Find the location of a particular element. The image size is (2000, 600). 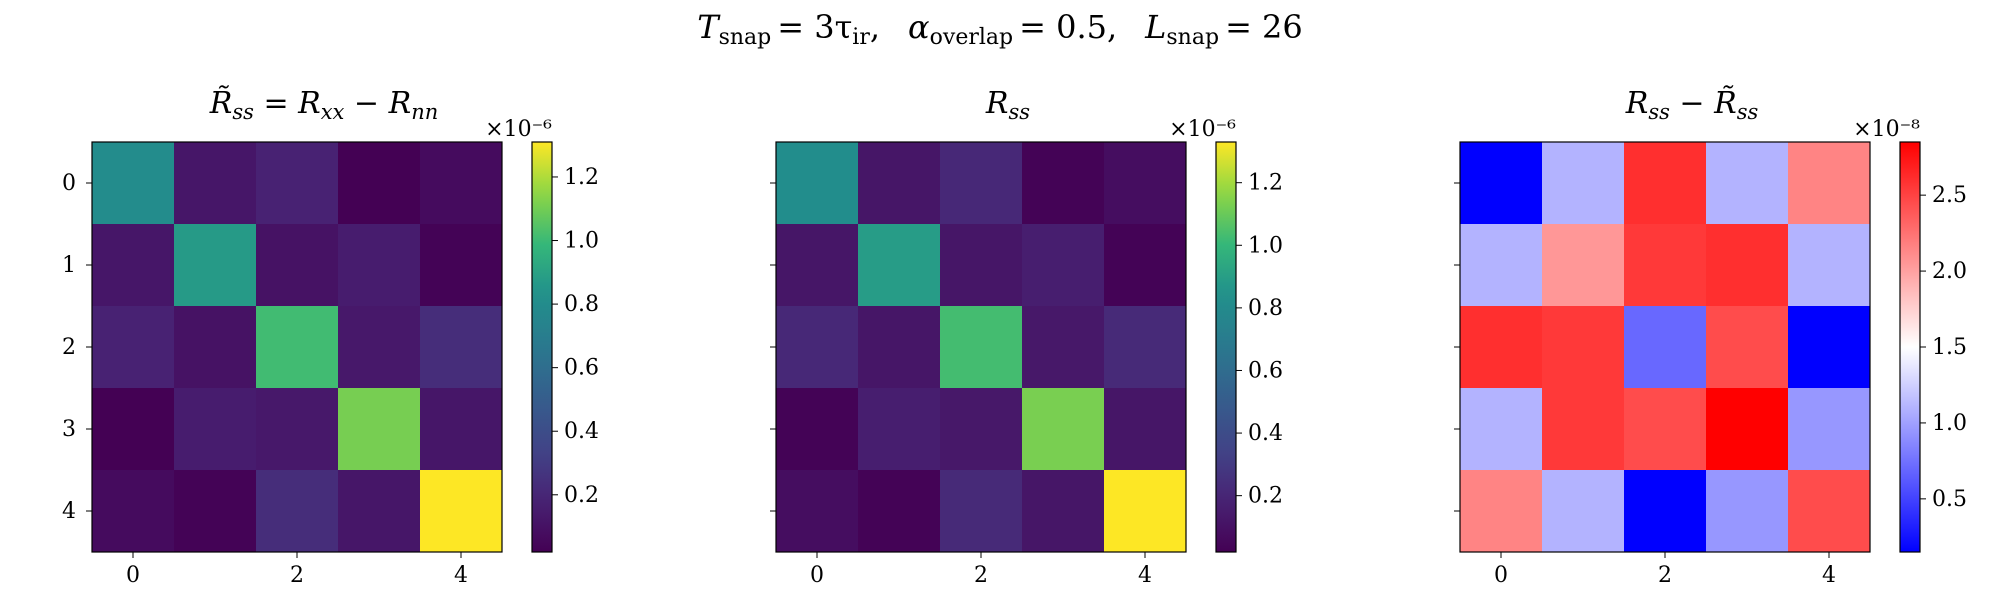

suptitle-t-symbol: T is located at coordinates (709, 27).